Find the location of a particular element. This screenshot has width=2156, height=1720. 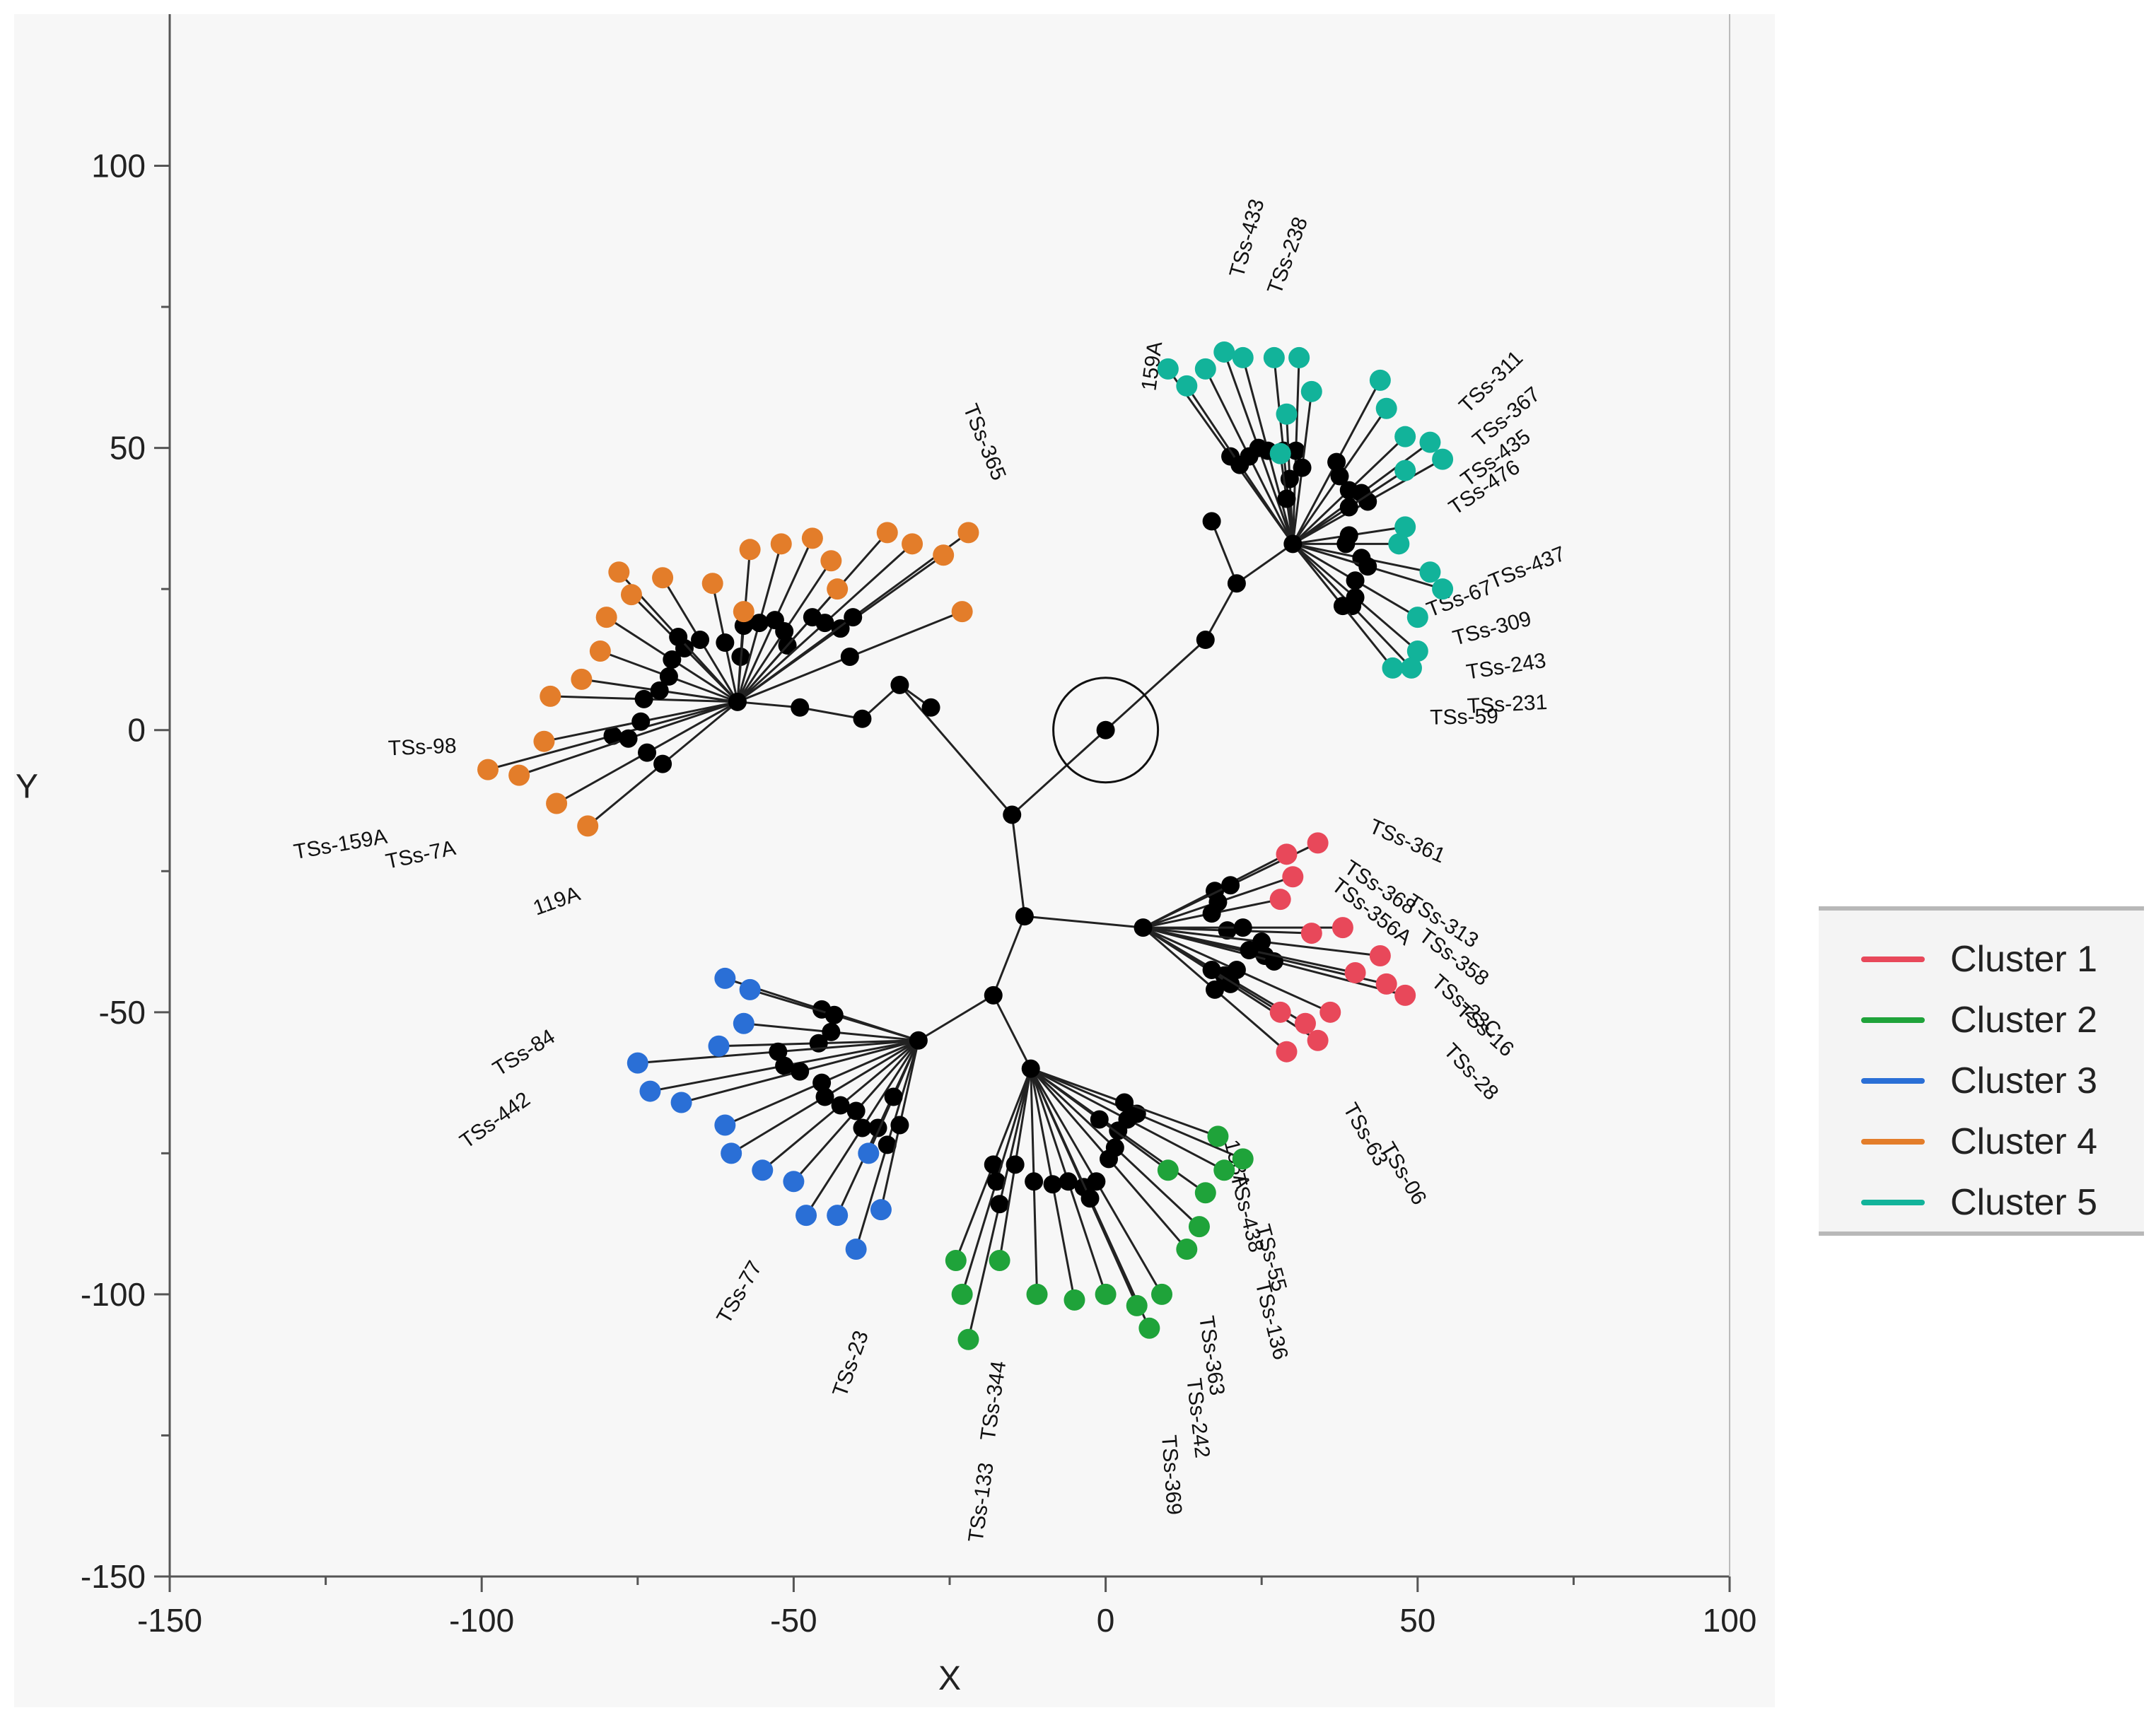

legend-item-cluster-2: Cluster 2 is located at coordinates (1981, 1020).